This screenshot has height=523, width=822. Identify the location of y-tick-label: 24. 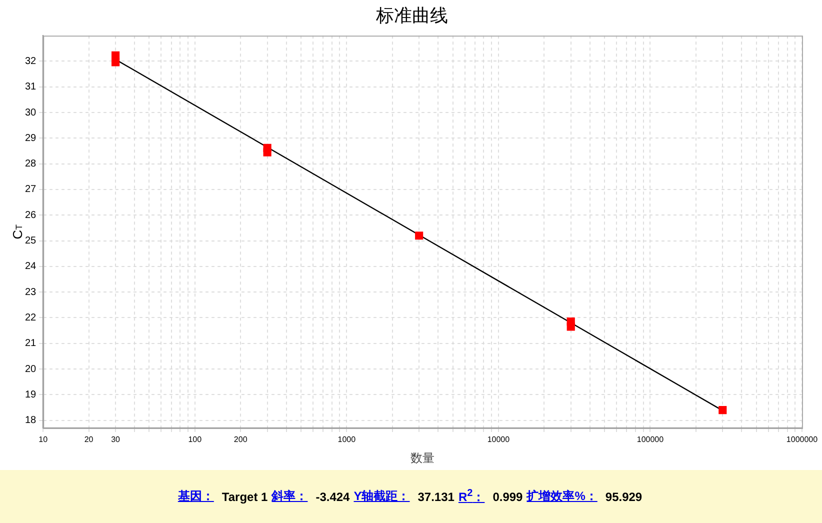
(31, 266).